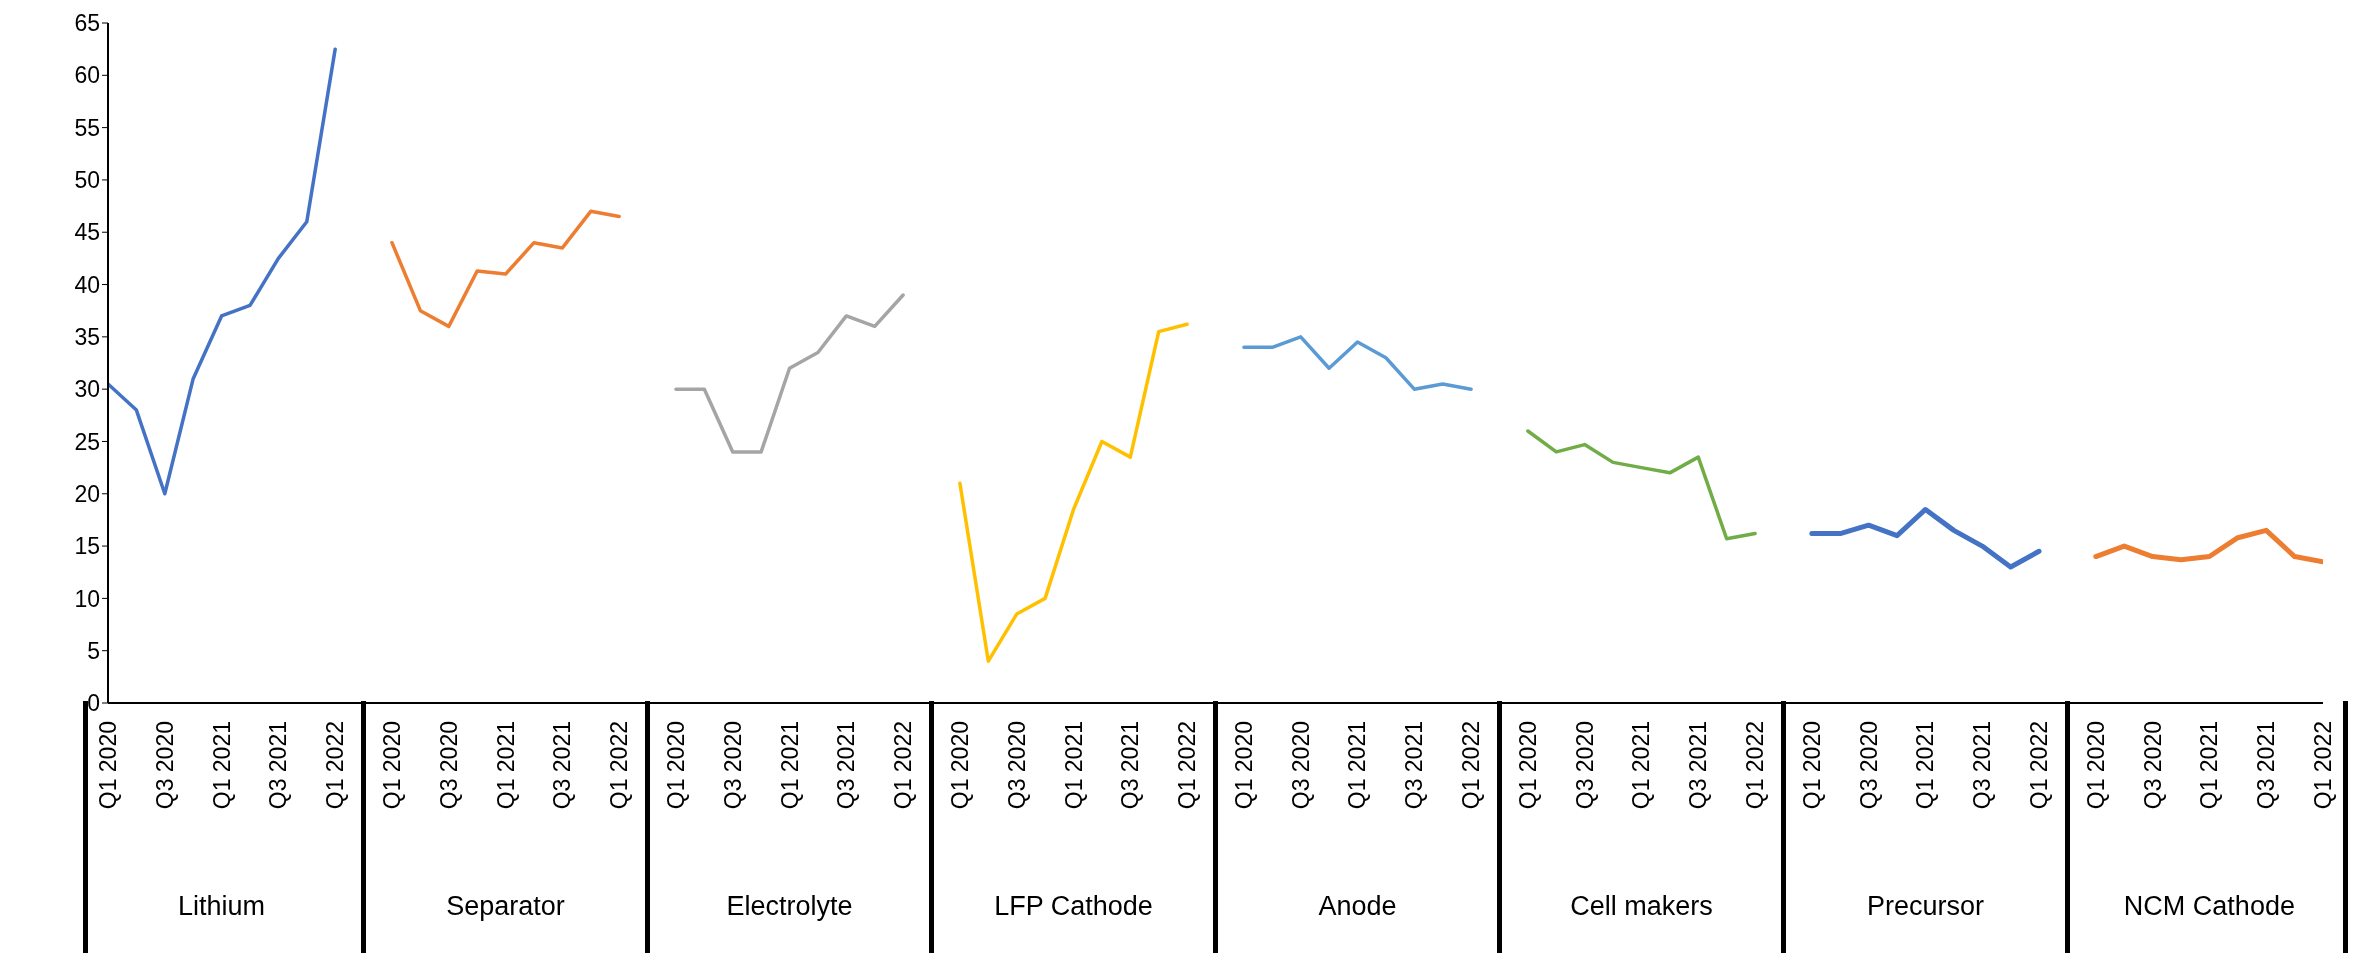  Describe the element at coordinates (1641, 906) in the screenshot. I see `text: Cell makers` at that location.